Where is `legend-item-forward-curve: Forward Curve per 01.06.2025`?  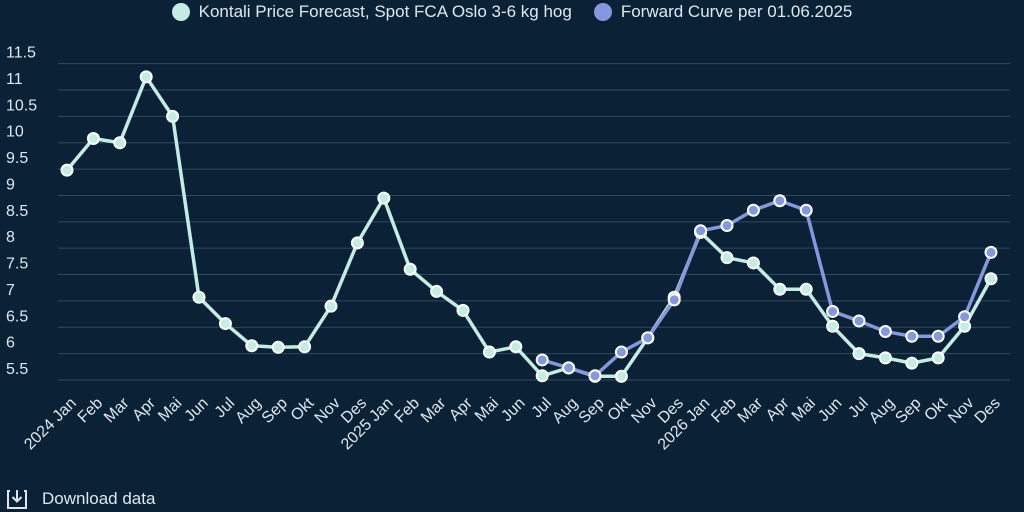
legend-item-forward-curve: Forward Curve per 01.06.2025 is located at coordinates (723, 12).